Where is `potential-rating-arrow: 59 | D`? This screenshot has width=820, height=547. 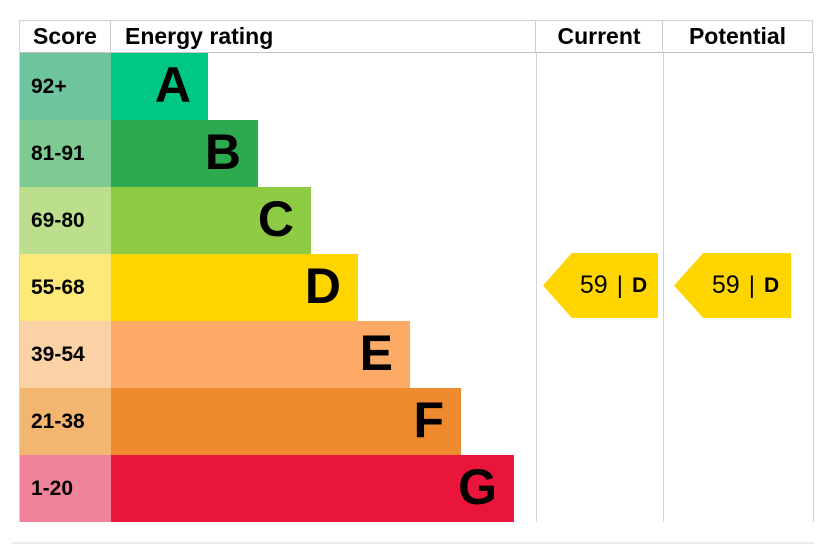 potential-rating-arrow: 59 | D is located at coordinates (732, 285).